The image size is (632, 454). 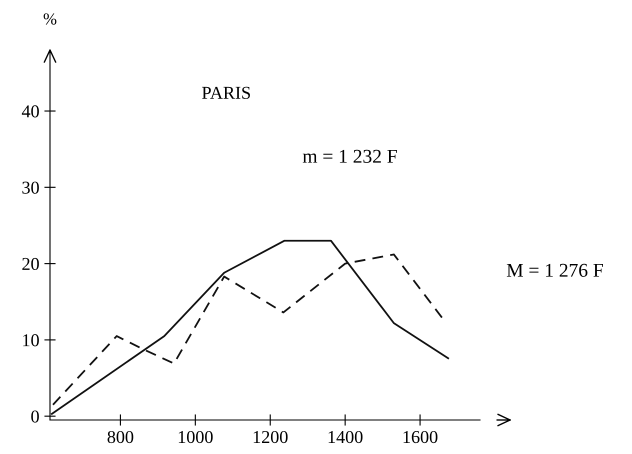 What do you see at coordinates (349, 156) in the screenshot?
I see `annotation: m = 1 232 F` at bounding box center [349, 156].